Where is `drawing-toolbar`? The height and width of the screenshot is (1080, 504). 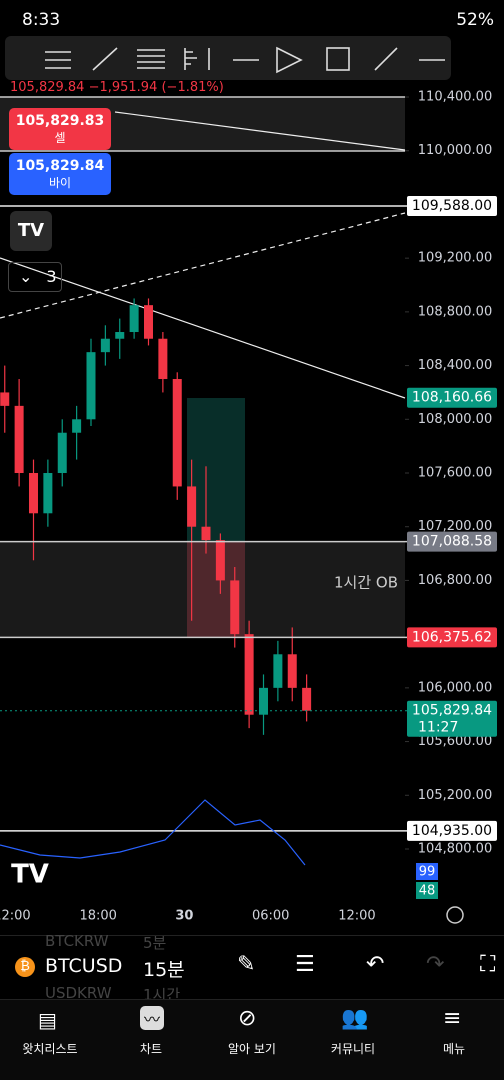 drawing-toolbar is located at coordinates (228, 58).